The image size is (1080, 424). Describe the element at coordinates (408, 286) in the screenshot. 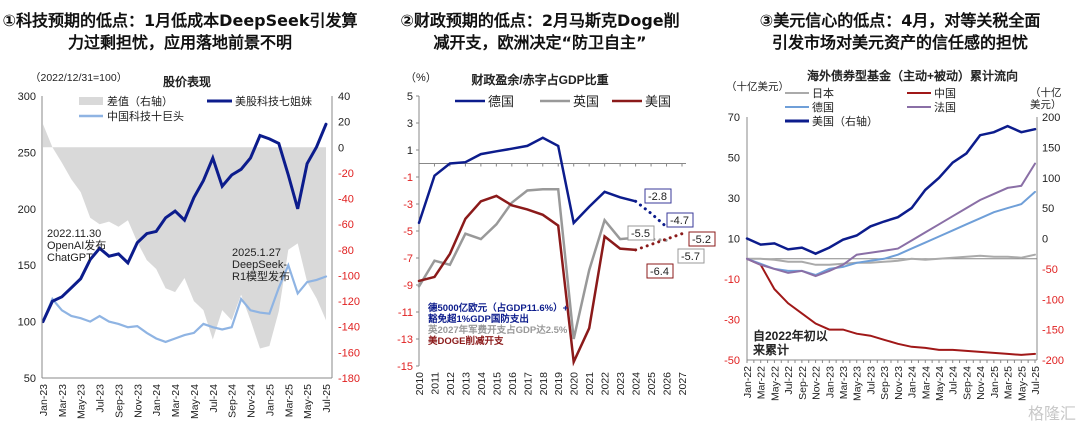

I see `y-tick-label: -9` at that location.